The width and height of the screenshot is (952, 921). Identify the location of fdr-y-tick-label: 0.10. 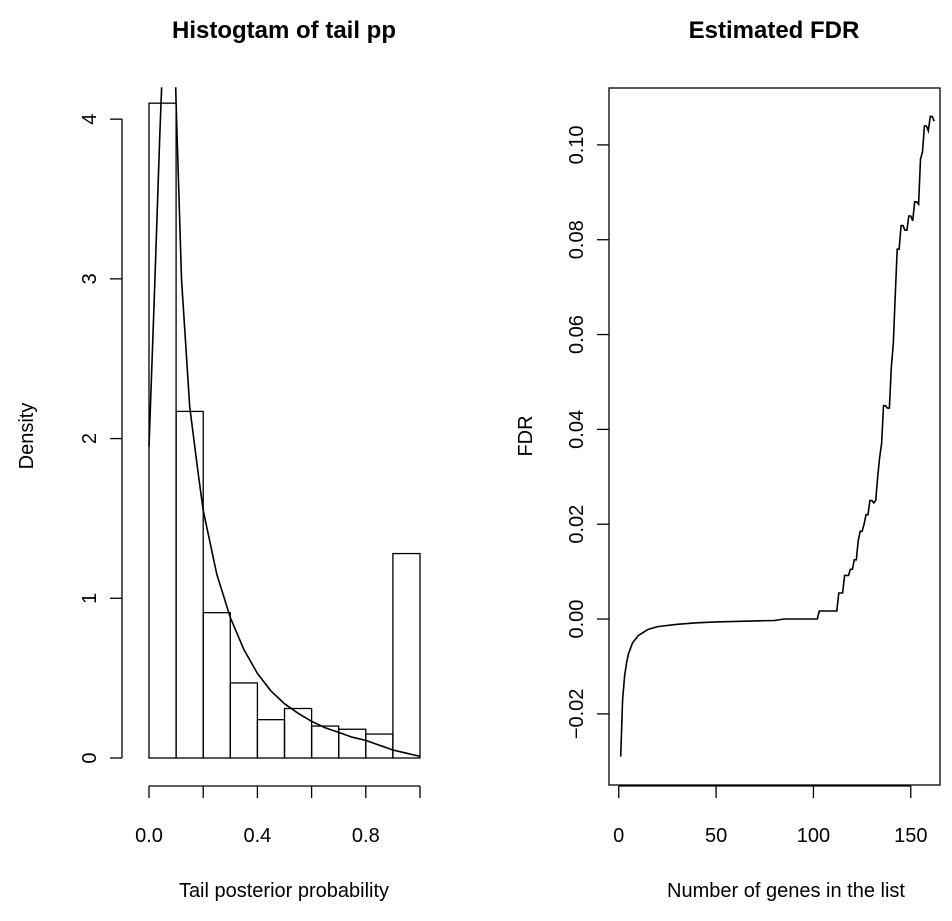
(577, 144).